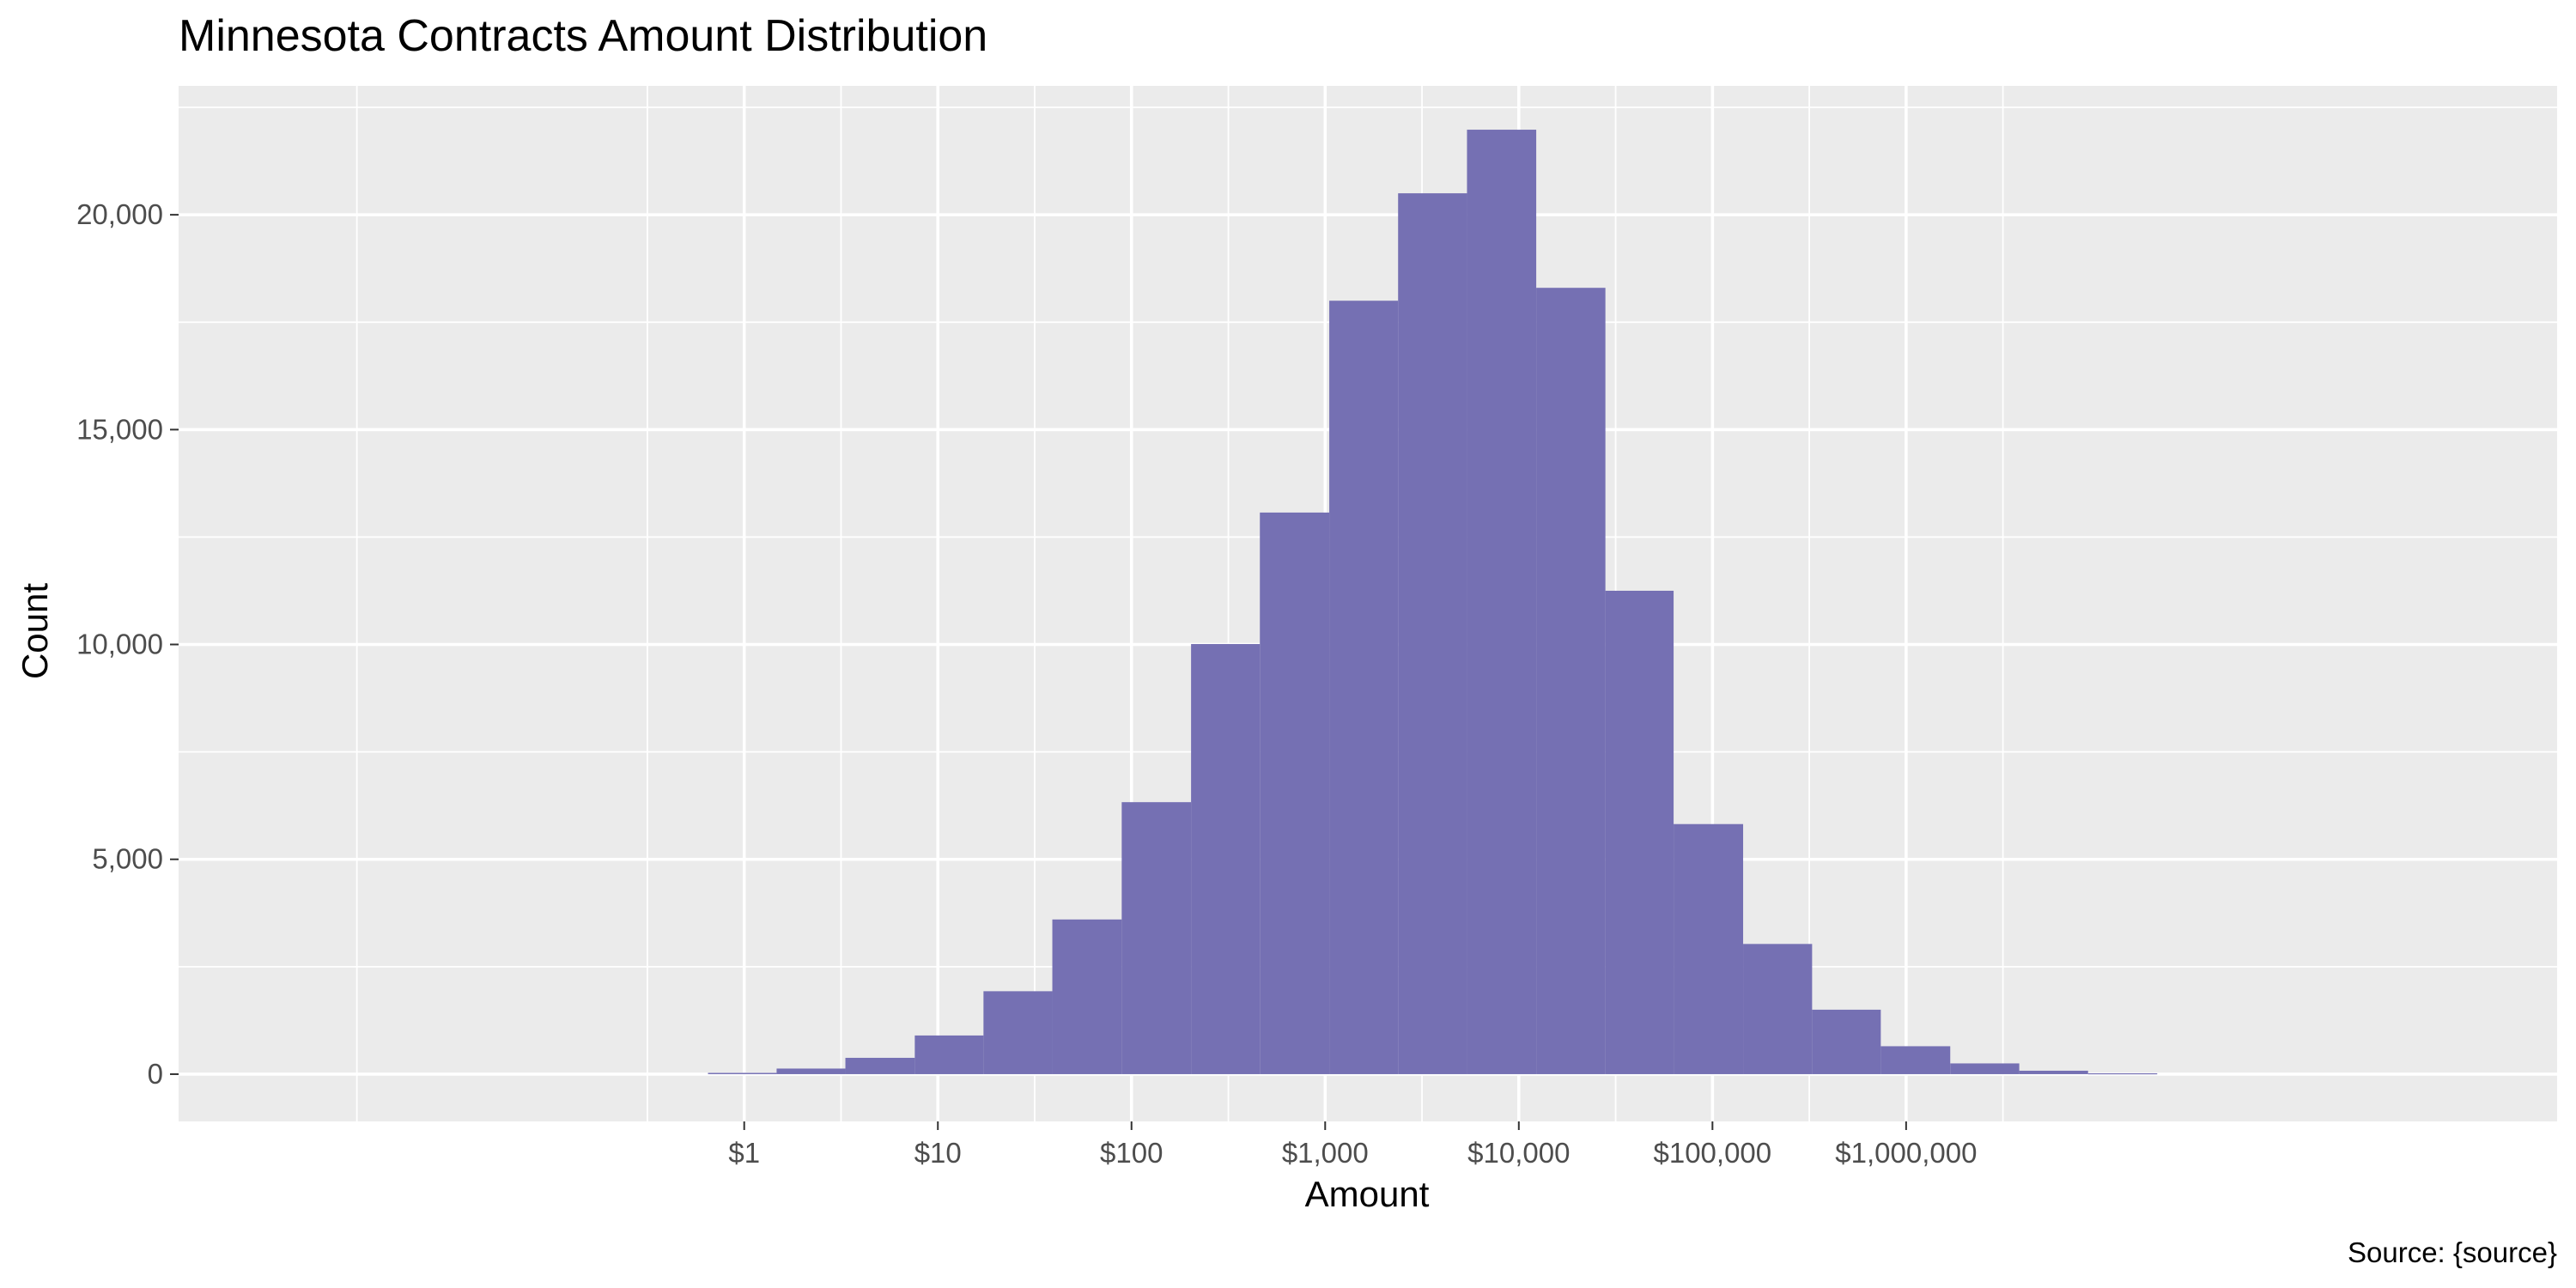 Image resolution: width=2576 pixels, height=1288 pixels. Describe the element at coordinates (119, 429) in the screenshot. I see `y-tick-label: 15,000` at that location.